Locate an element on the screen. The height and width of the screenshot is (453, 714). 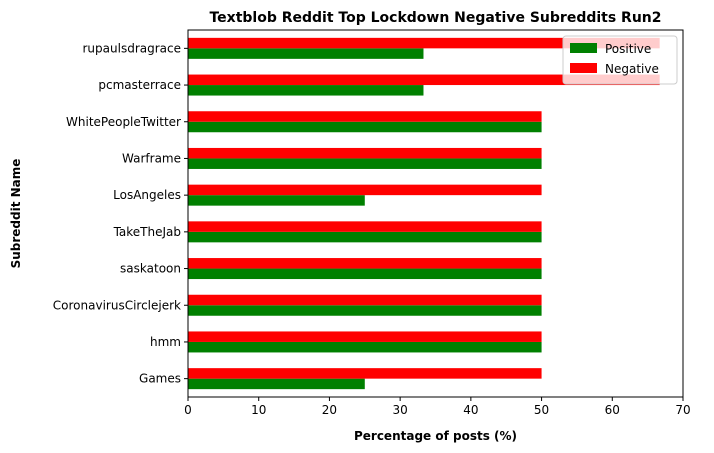
bar-negative-losangeles is located at coordinates (365, 190).